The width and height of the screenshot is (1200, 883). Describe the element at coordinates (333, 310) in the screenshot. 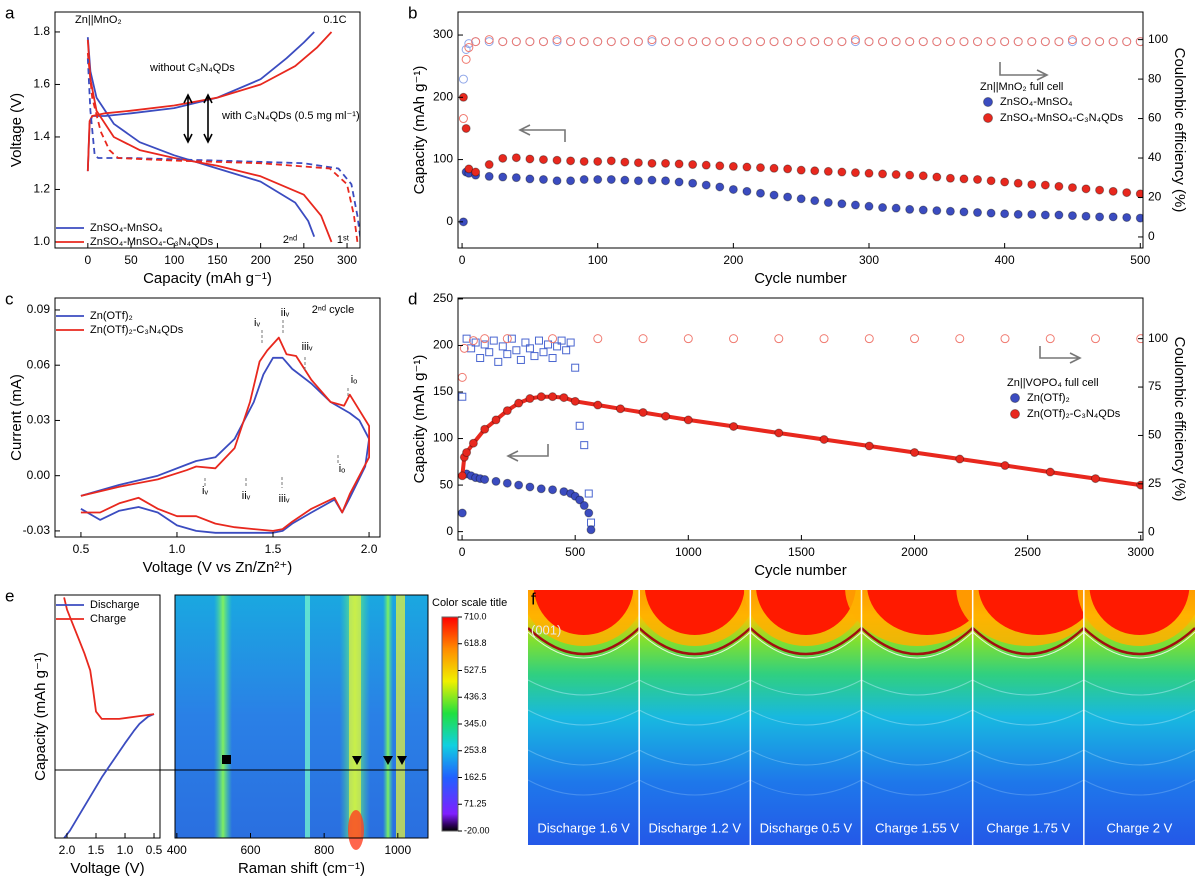

I see `annotation: 2ⁿᵈ cycle` at that location.